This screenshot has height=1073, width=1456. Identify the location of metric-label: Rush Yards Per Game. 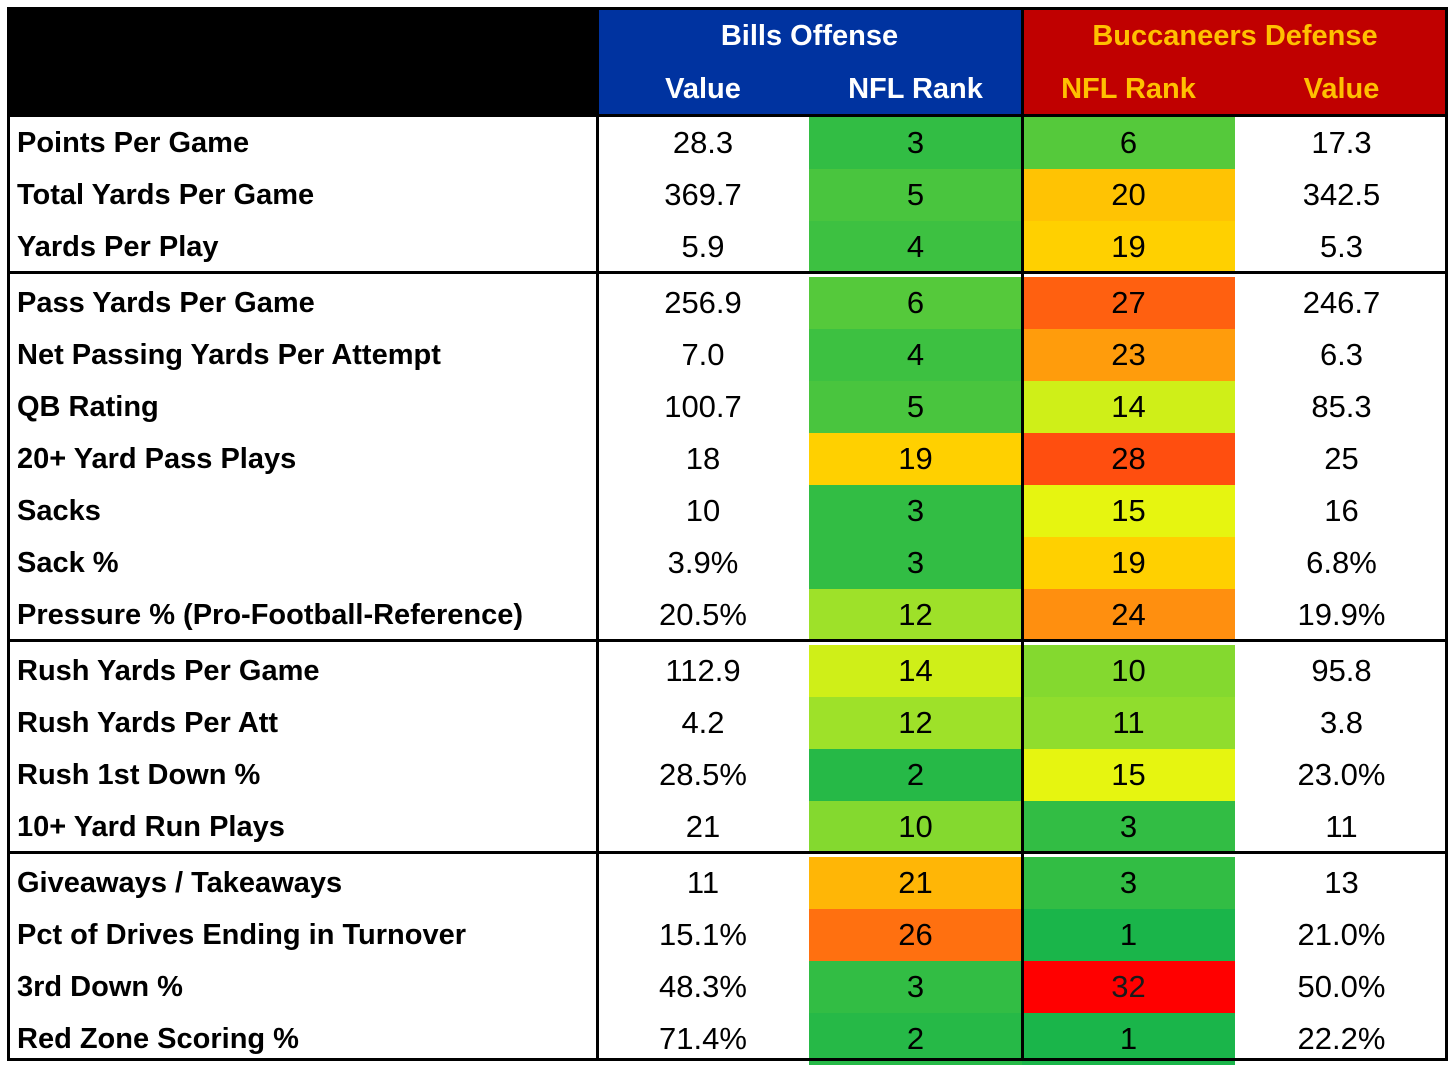
(168, 671).